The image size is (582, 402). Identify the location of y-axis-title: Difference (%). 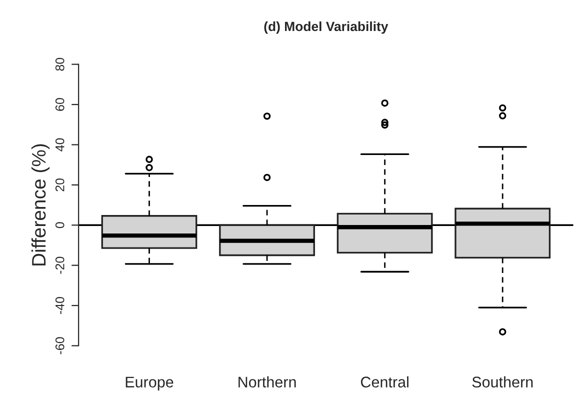
(40, 205).